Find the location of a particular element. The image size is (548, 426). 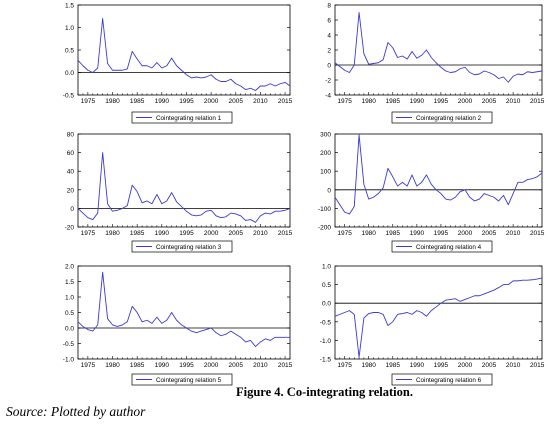

legend: Cointegrating relation 2 is located at coordinates (442, 117).